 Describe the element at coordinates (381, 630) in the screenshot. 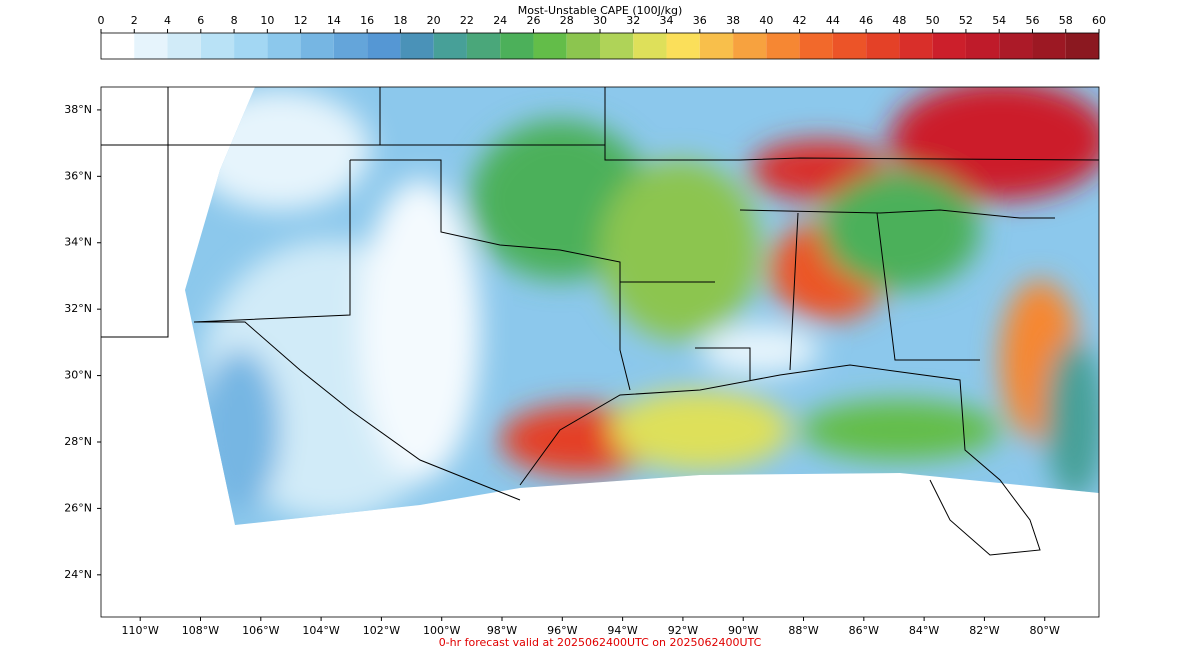

I see `x-tick-label: 102°W` at that location.